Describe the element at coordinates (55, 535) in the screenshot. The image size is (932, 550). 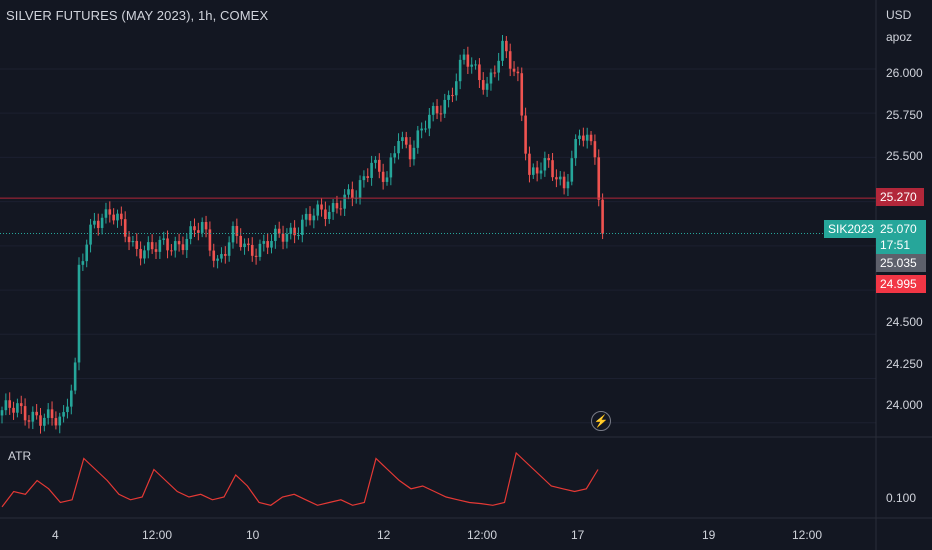
I see `x-axis-tick: 4` at that location.